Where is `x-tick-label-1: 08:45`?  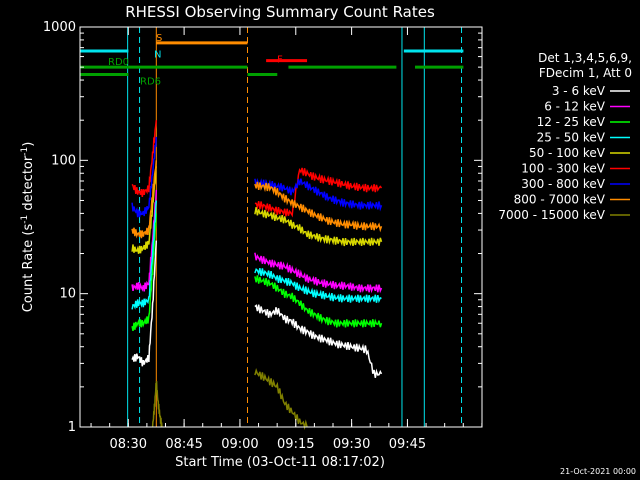 x-tick-label-1: 08:45 is located at coordinates (183, 444).